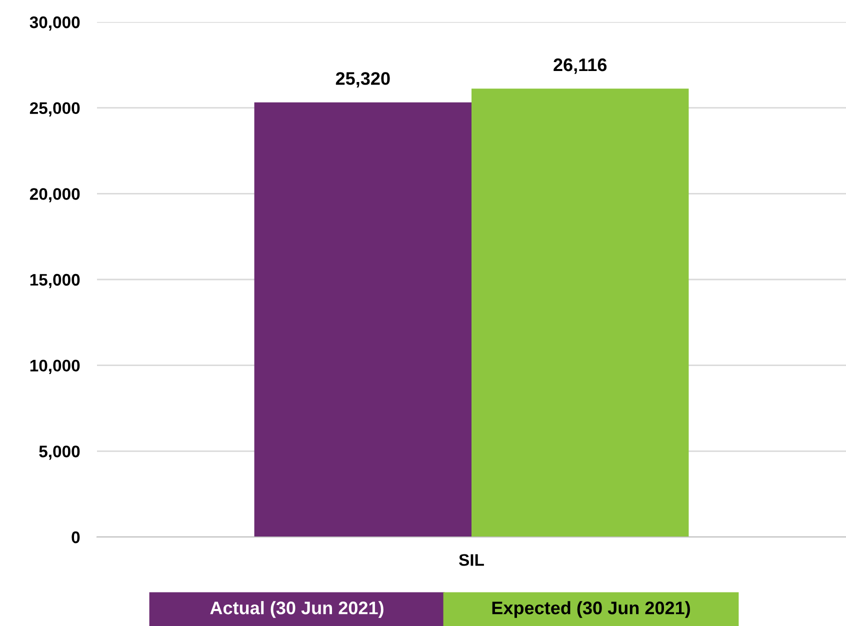  I want to click on y-tick-label: 0, so click(76, 537).